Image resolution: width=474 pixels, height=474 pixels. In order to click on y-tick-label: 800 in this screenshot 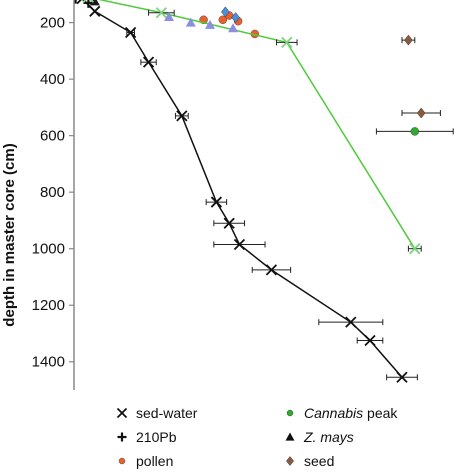, I will do `click(52, 192)`.